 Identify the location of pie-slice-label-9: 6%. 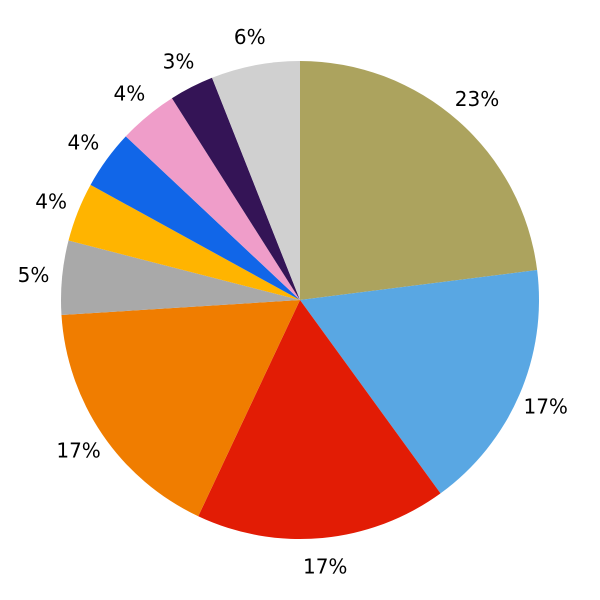
(250, 37).